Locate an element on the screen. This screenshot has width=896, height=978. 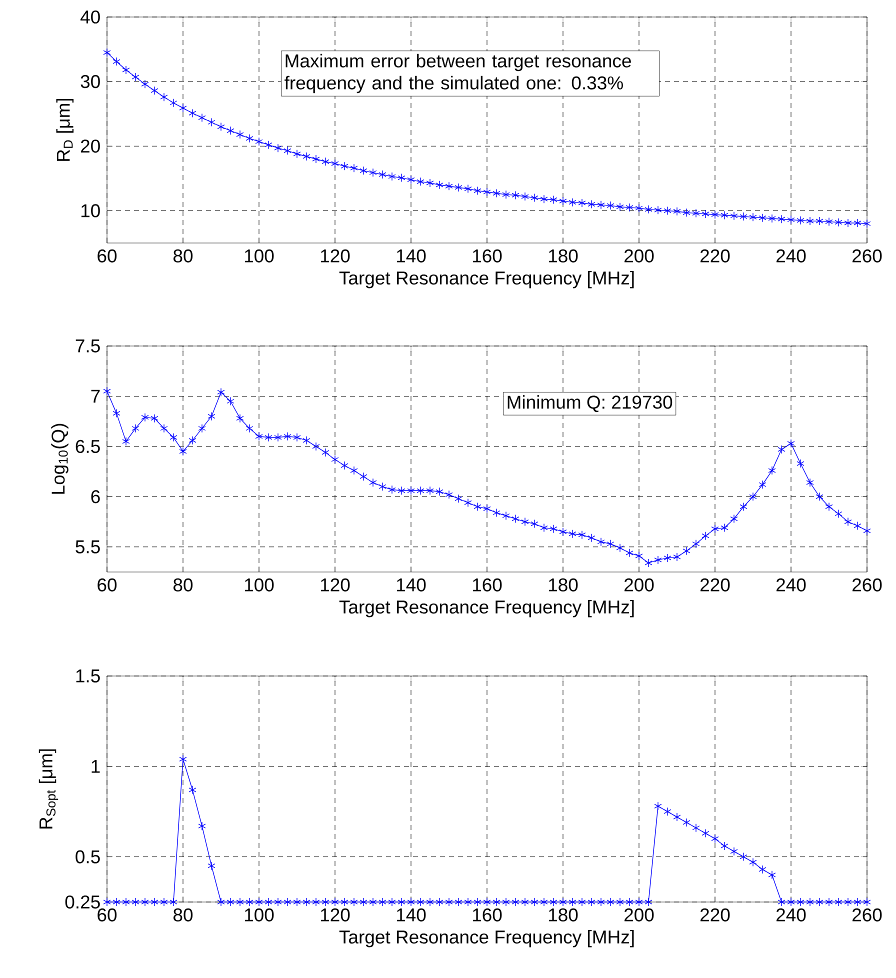
y-tick-label: 6 is located at coordinates (95, 497).